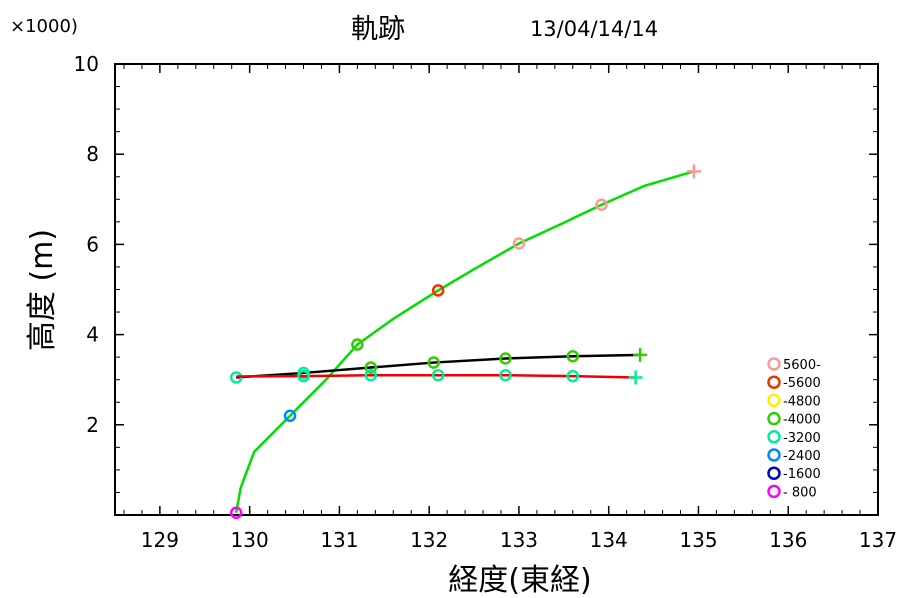 This screenshot has width=901, height=598. I want to click on x-tick-label: 135, so click(698, 540).